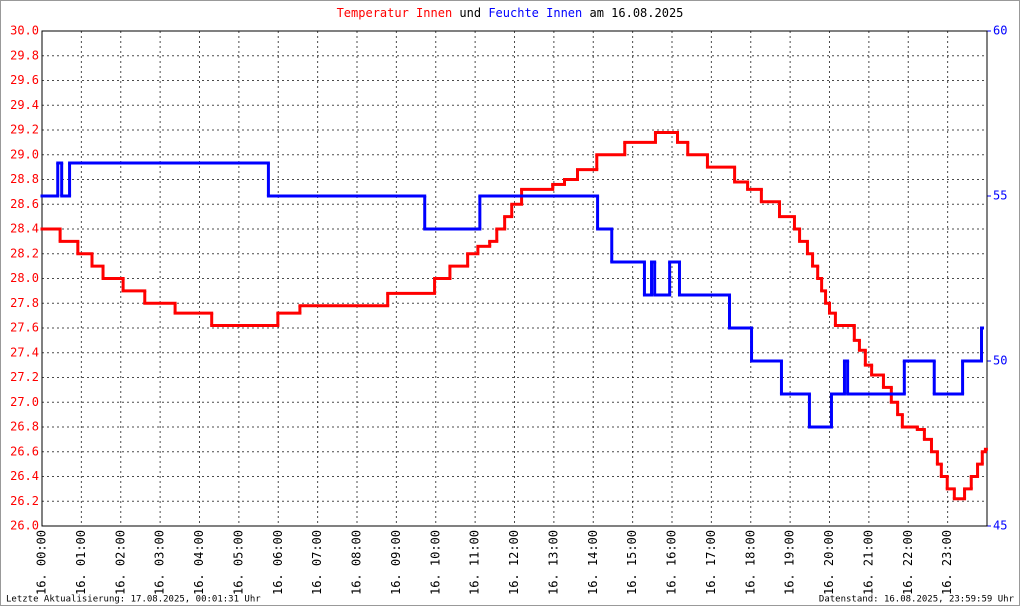 The height and width of the screenshot is (606, 1020). Describe the element at coordinates (1000, 31) in the screenshot. I see `y2-tick-label: 60` at that location.